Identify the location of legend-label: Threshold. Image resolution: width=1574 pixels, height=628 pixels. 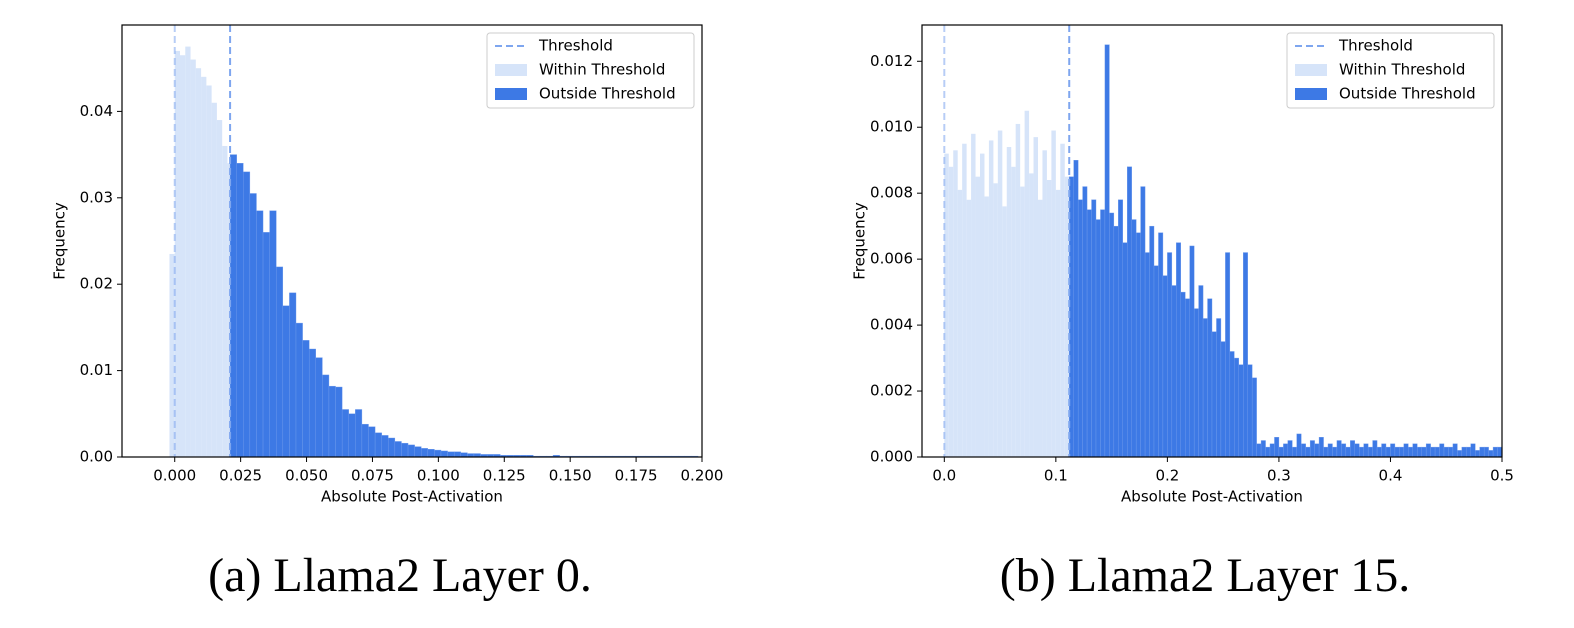
(1375, 46).